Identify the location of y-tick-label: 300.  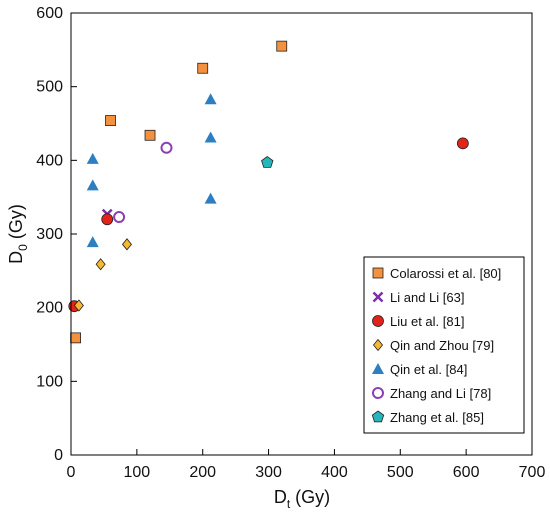
(49, 234).